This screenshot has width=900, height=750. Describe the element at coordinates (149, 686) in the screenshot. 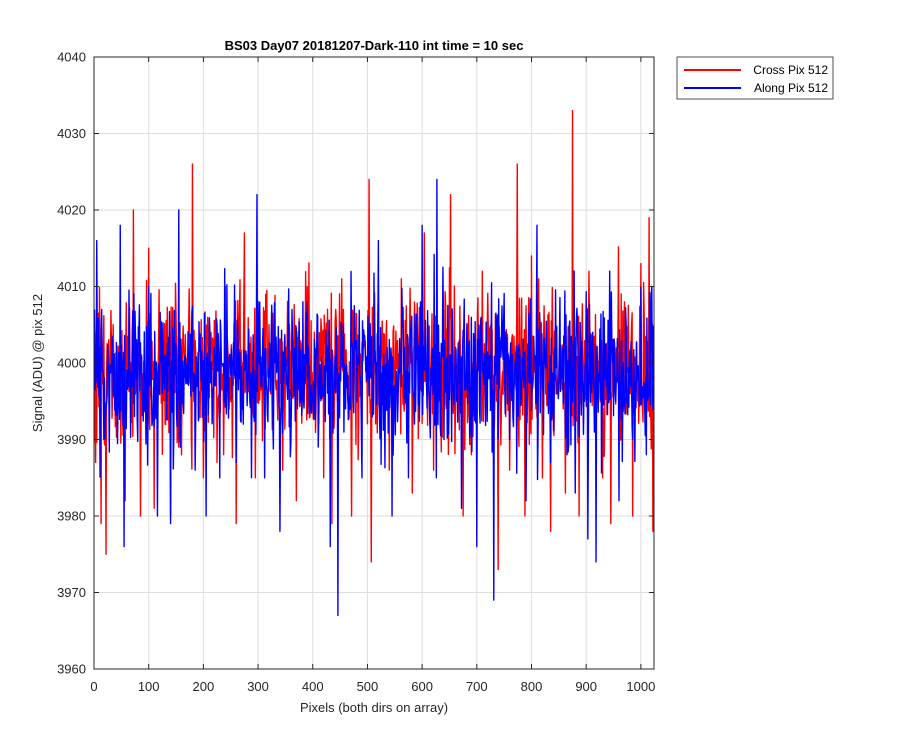

I see `x-tick-label: 100` at that location.